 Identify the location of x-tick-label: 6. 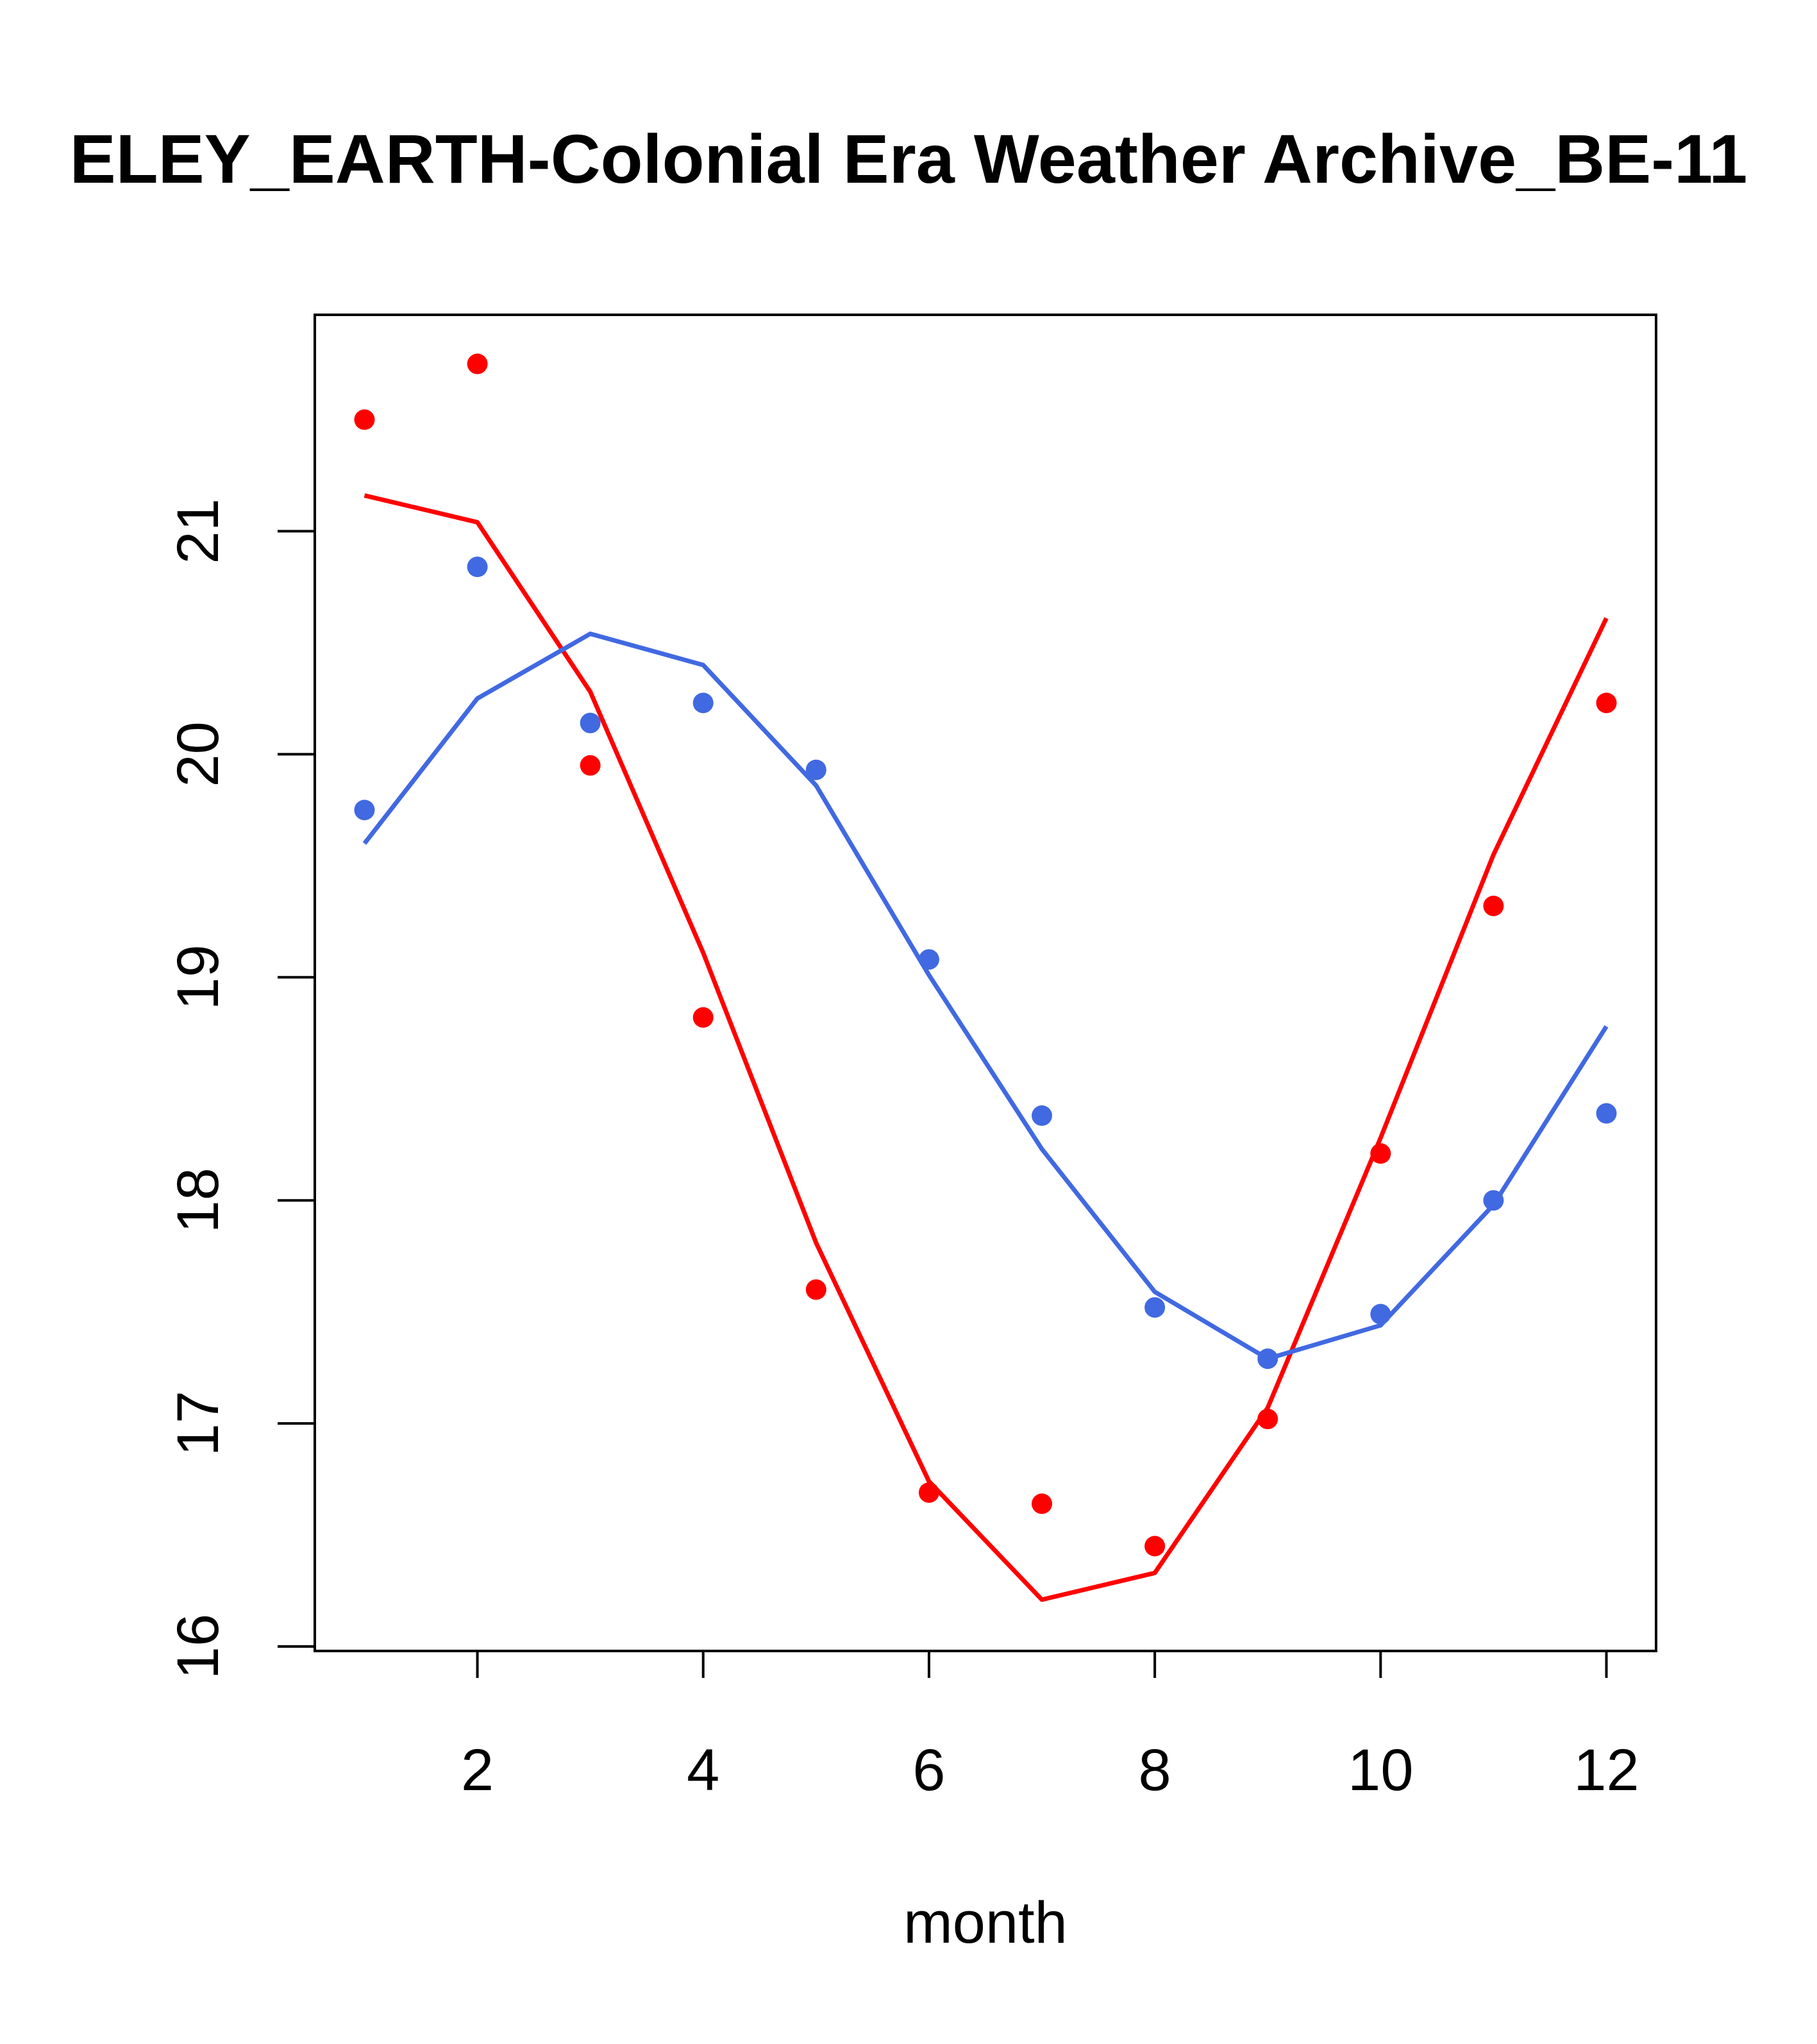
(929, 1770).